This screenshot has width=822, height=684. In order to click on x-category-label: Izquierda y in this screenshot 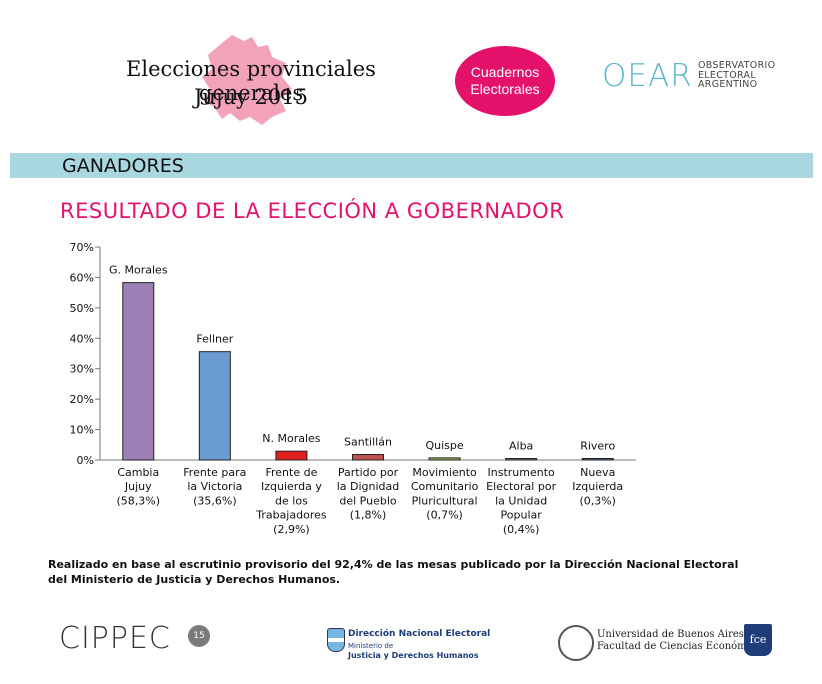, I will do `click(291, 486)`.